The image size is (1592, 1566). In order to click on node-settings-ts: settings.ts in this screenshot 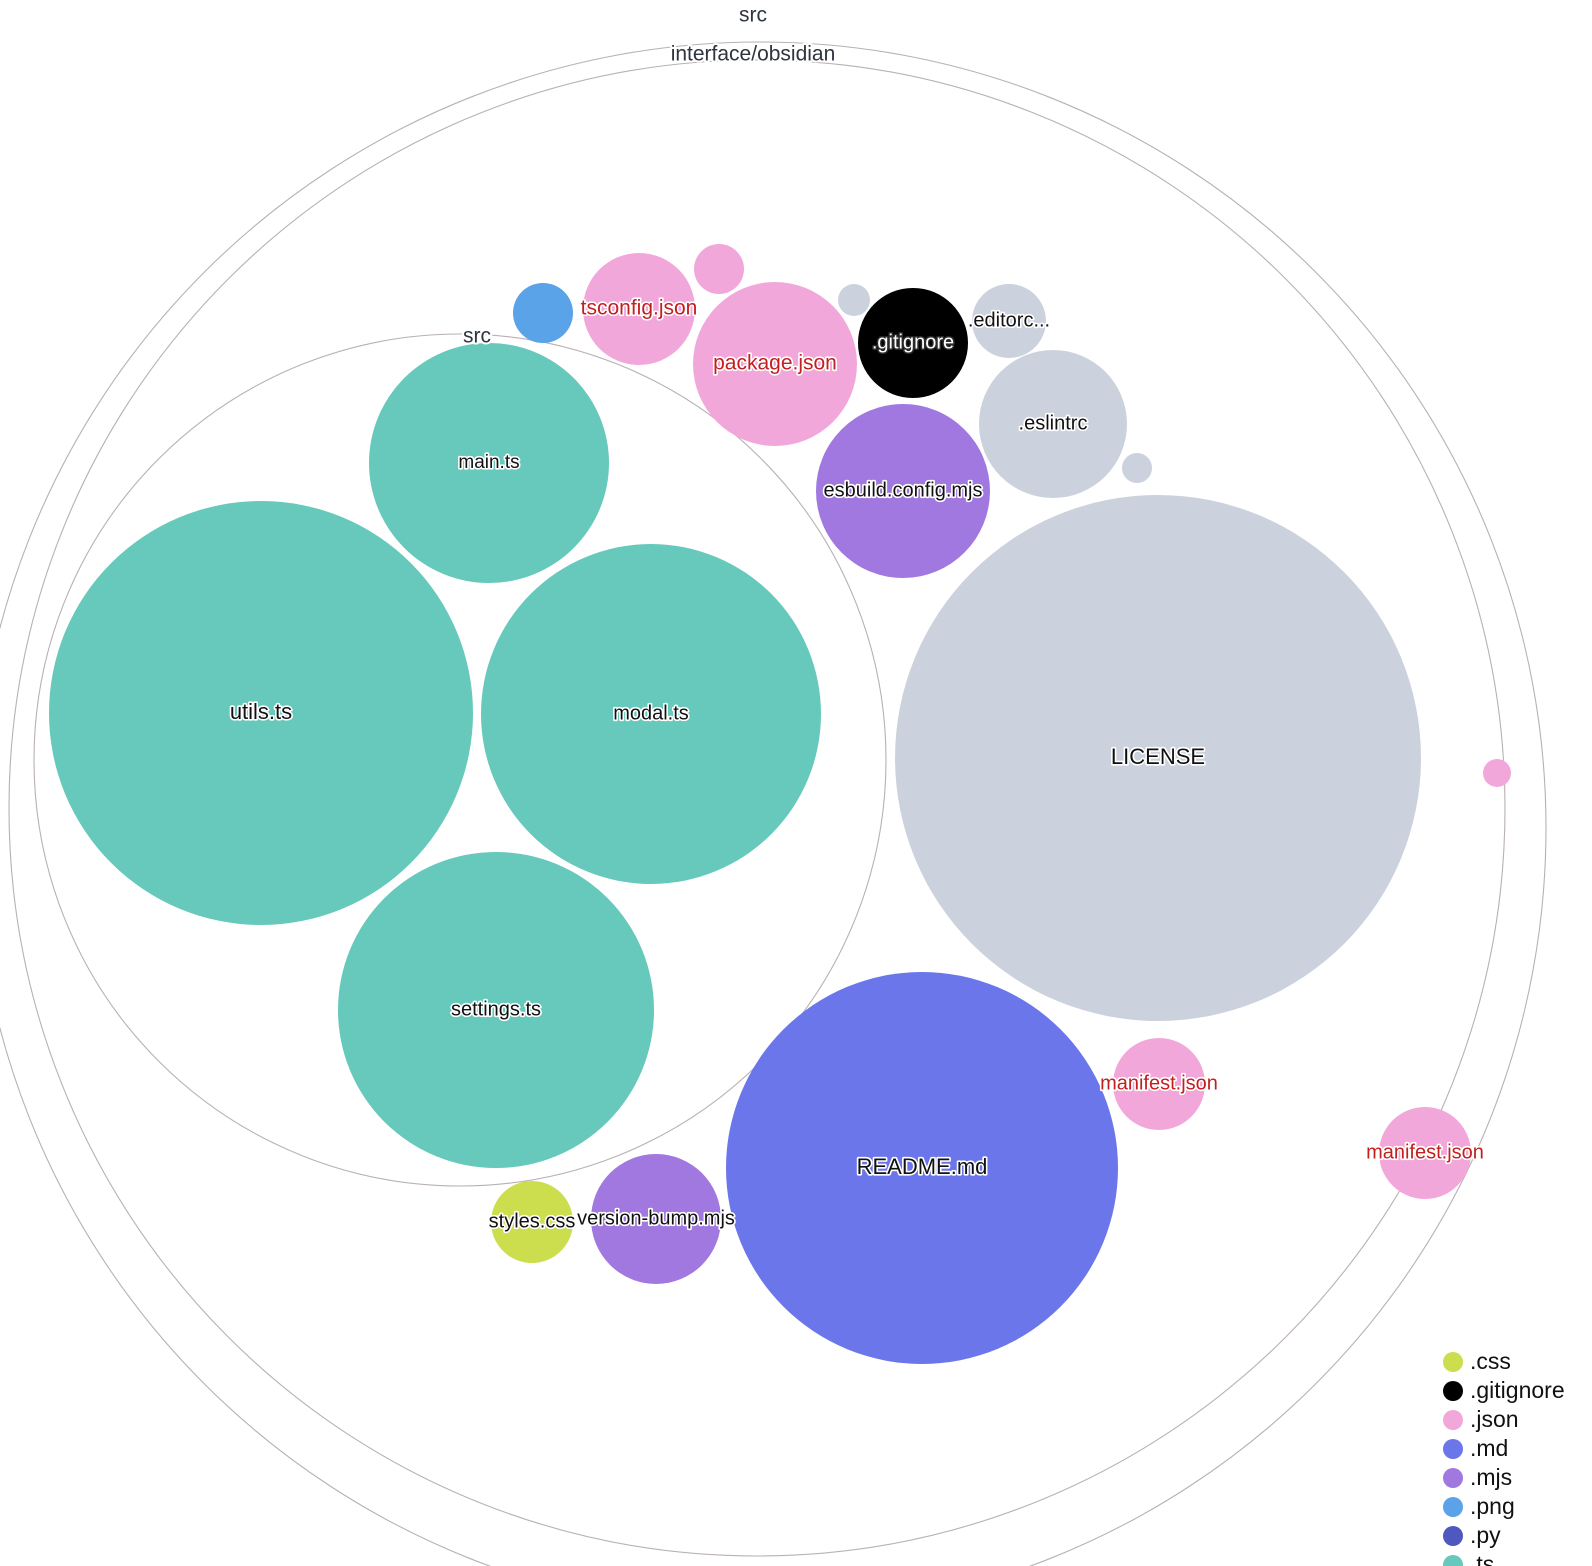, I will do `click(496, 1010)`.